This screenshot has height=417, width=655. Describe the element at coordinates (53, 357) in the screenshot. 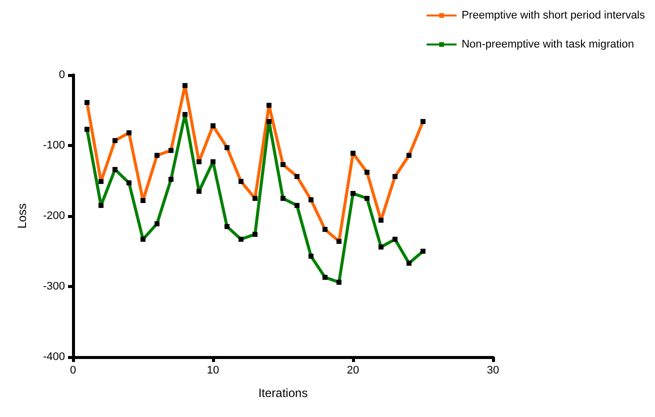

I see `y-tick-label: -400` at that location.